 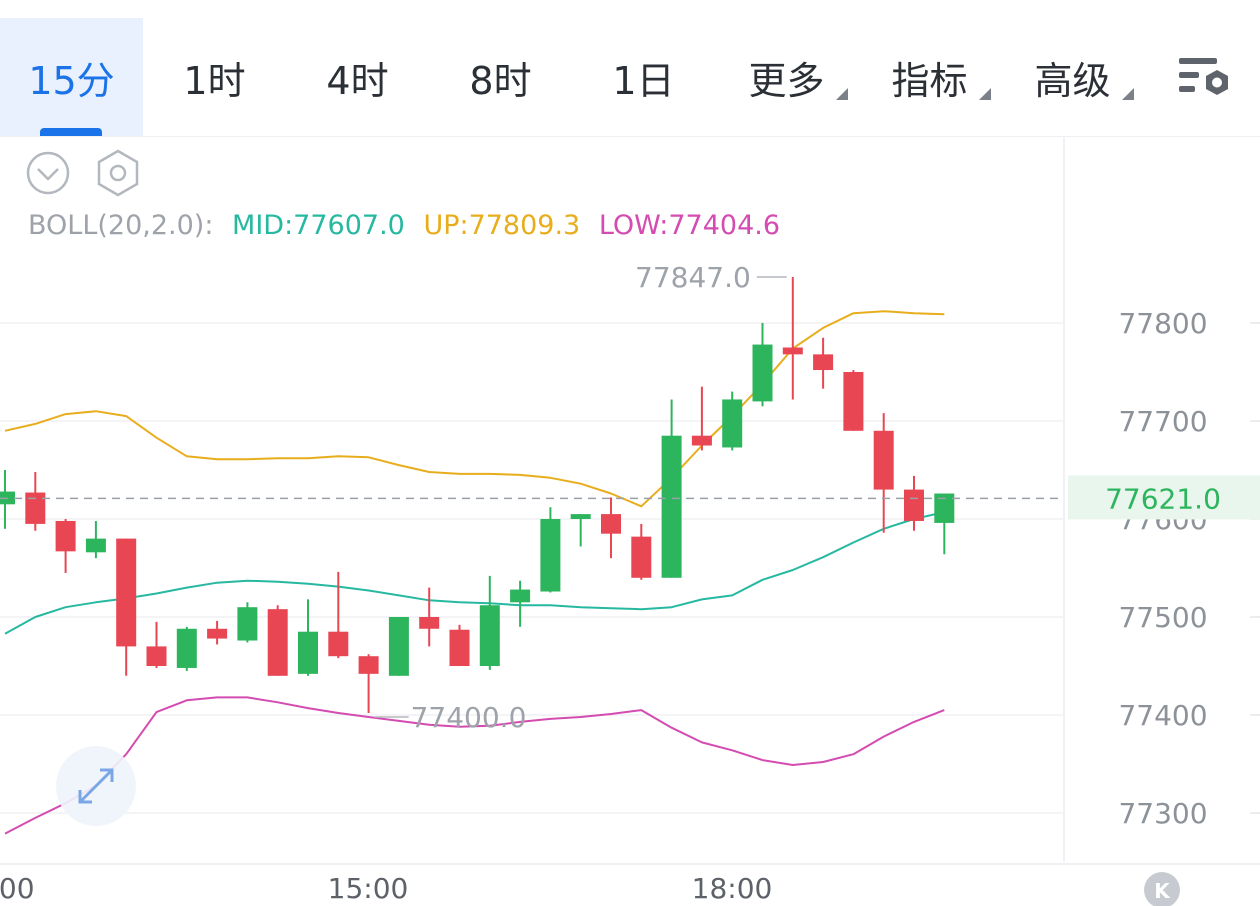 I want to click on price-tick-label: 77800, so click(x=1162, y=323).